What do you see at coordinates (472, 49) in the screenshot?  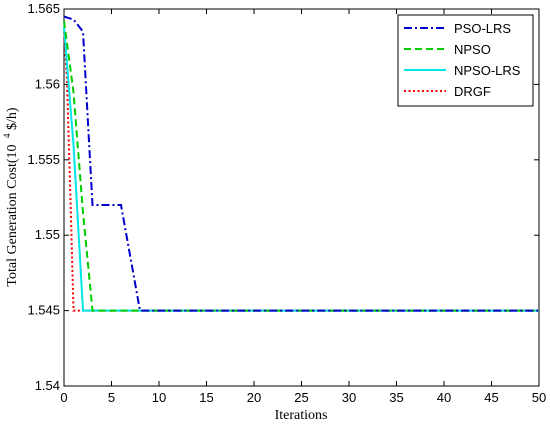 I see `legend-label: NPSO` at bounding box center [472, 49].